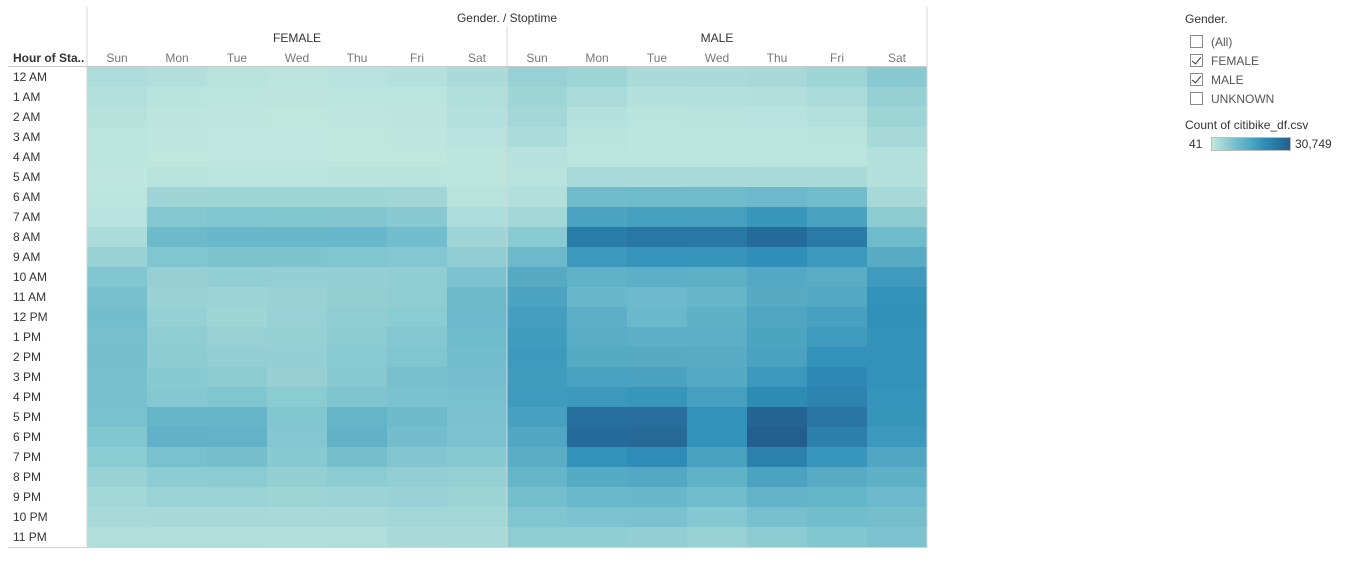  What do you see at coordinates (1196, 79) in the screenshot?
I see `checkbox-checked-icon` at bounding box center [1196, 79].